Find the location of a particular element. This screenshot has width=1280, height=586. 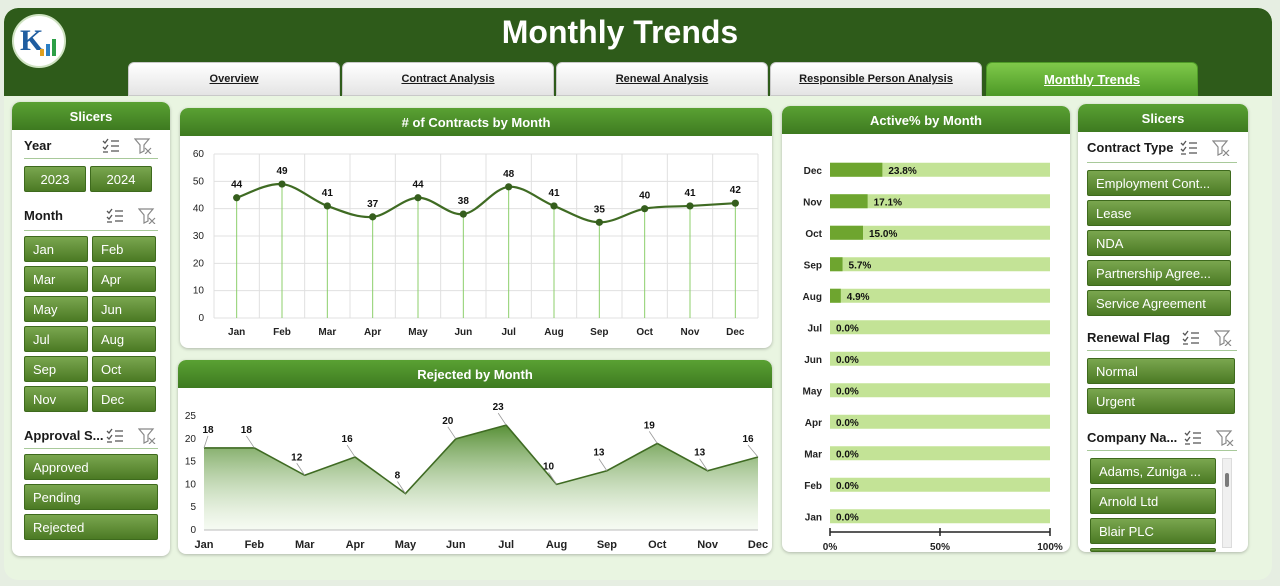

year-2024-button: 2024 is located at coordinates (121, 179).